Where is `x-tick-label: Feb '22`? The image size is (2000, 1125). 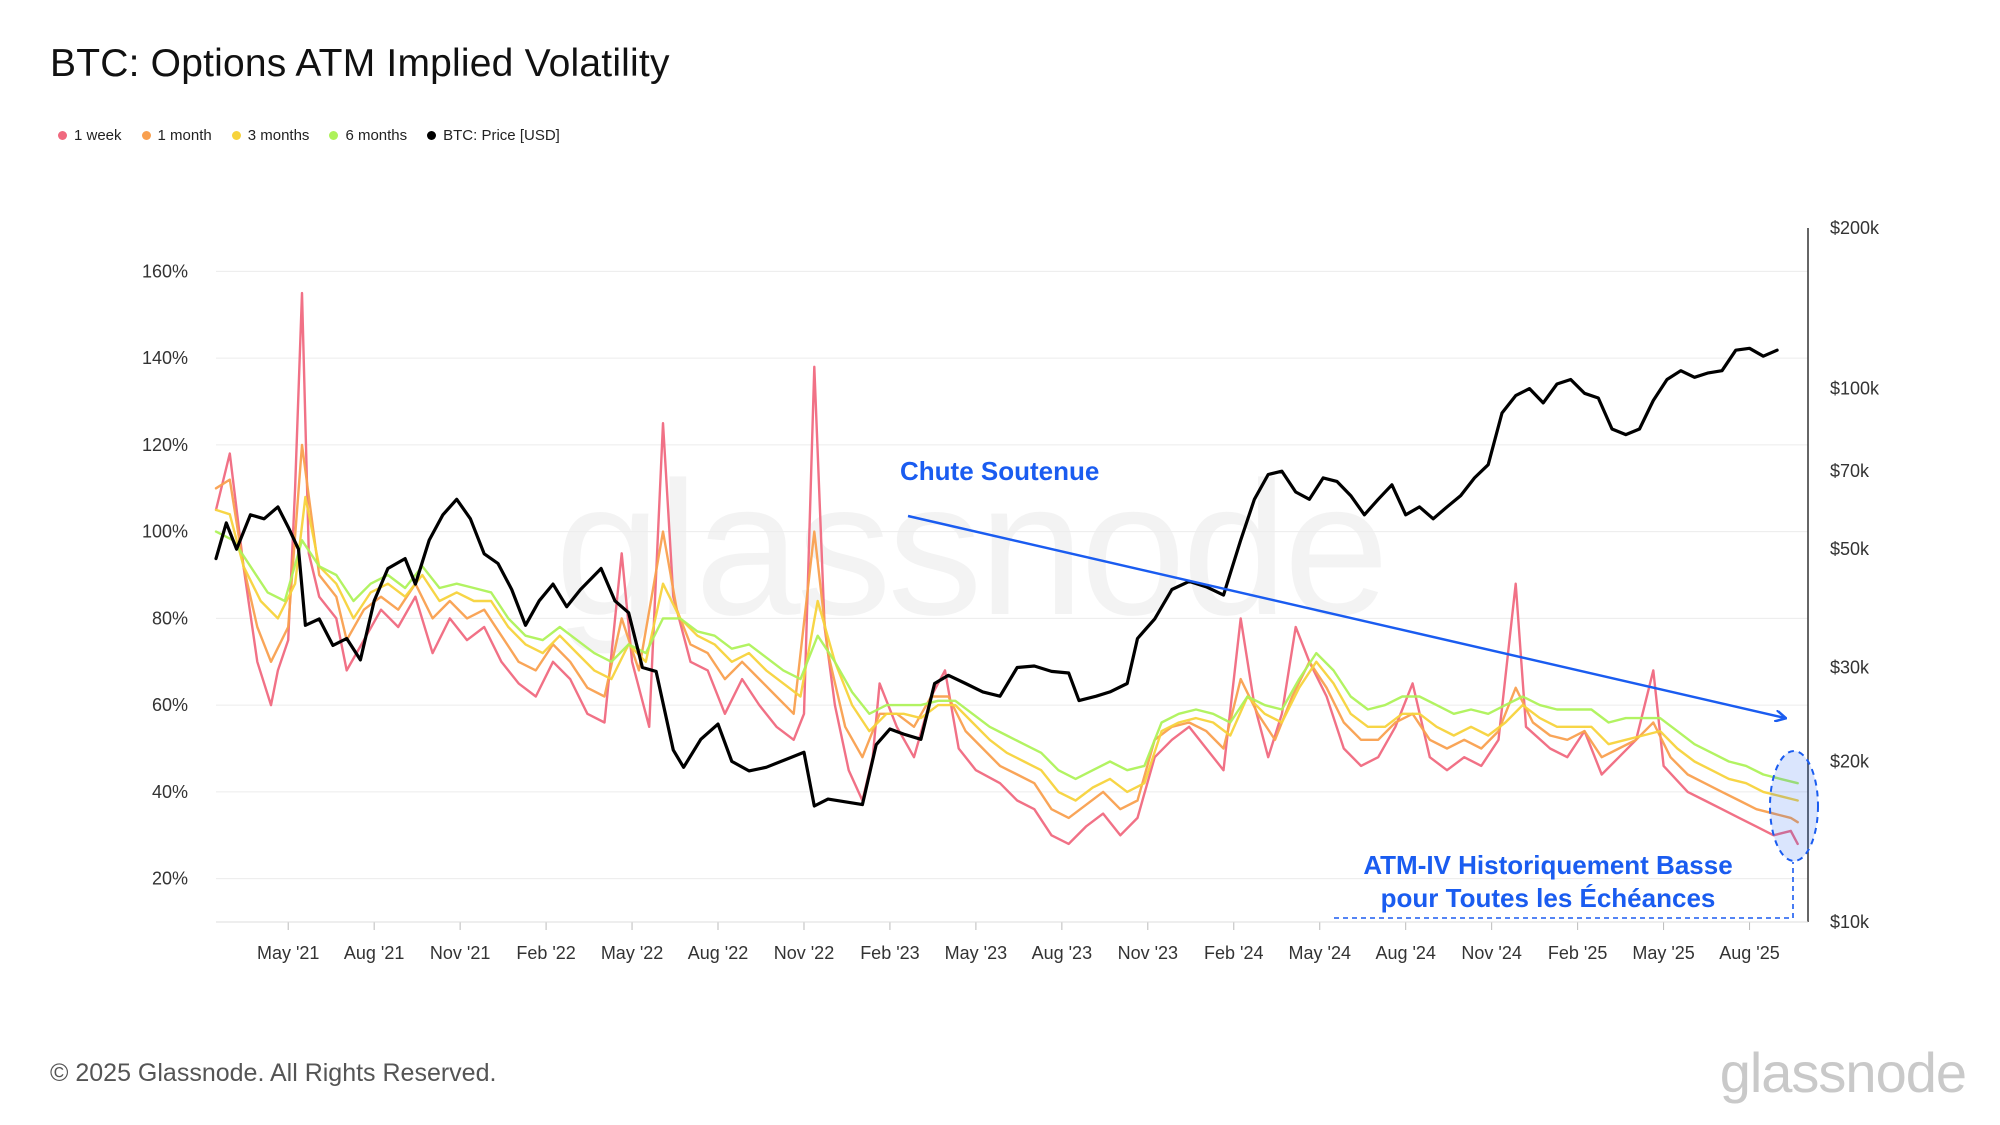 x-tick-label: Feb '22 is located at coordinates (545, 953).